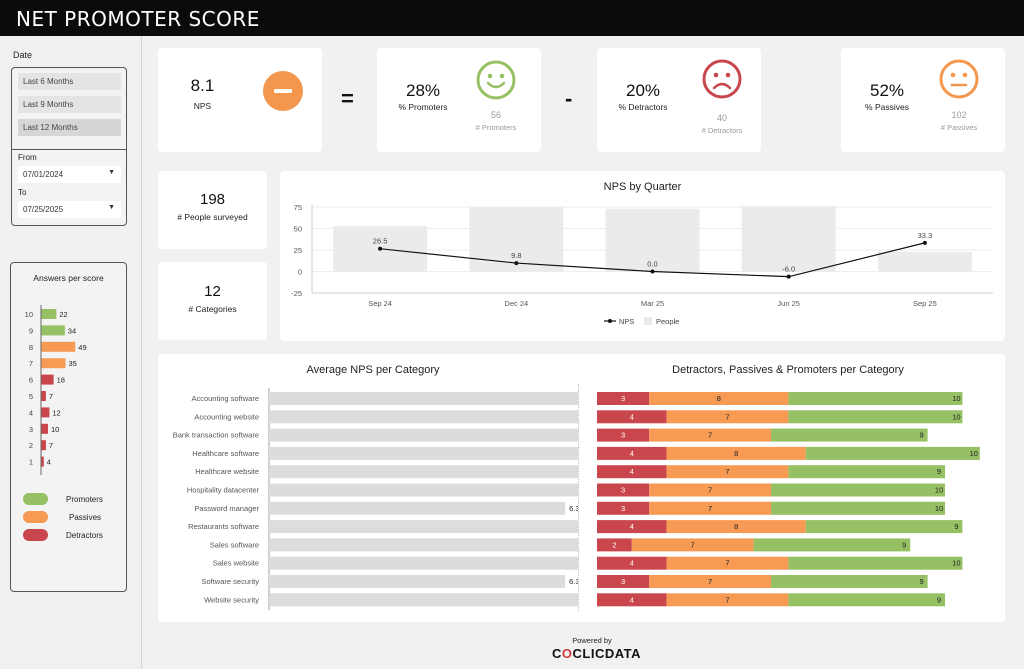 This screenshot has height=669, width=1024. Describe the element at coordinates (212, 309) in the screenshot. I see `categories-label: # Categories` at that location.